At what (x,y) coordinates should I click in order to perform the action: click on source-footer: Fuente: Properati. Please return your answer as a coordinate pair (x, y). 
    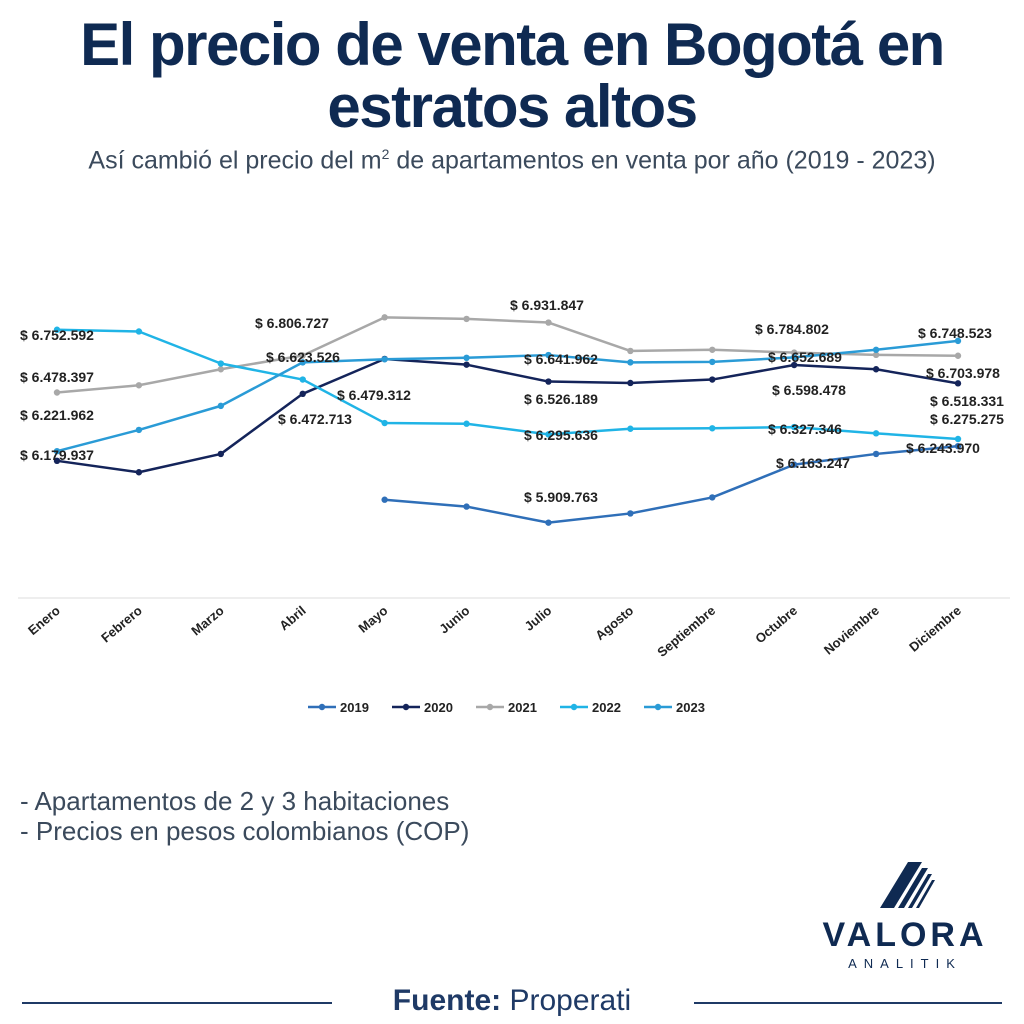
    Looking at the image, I should click on (512, 1001).